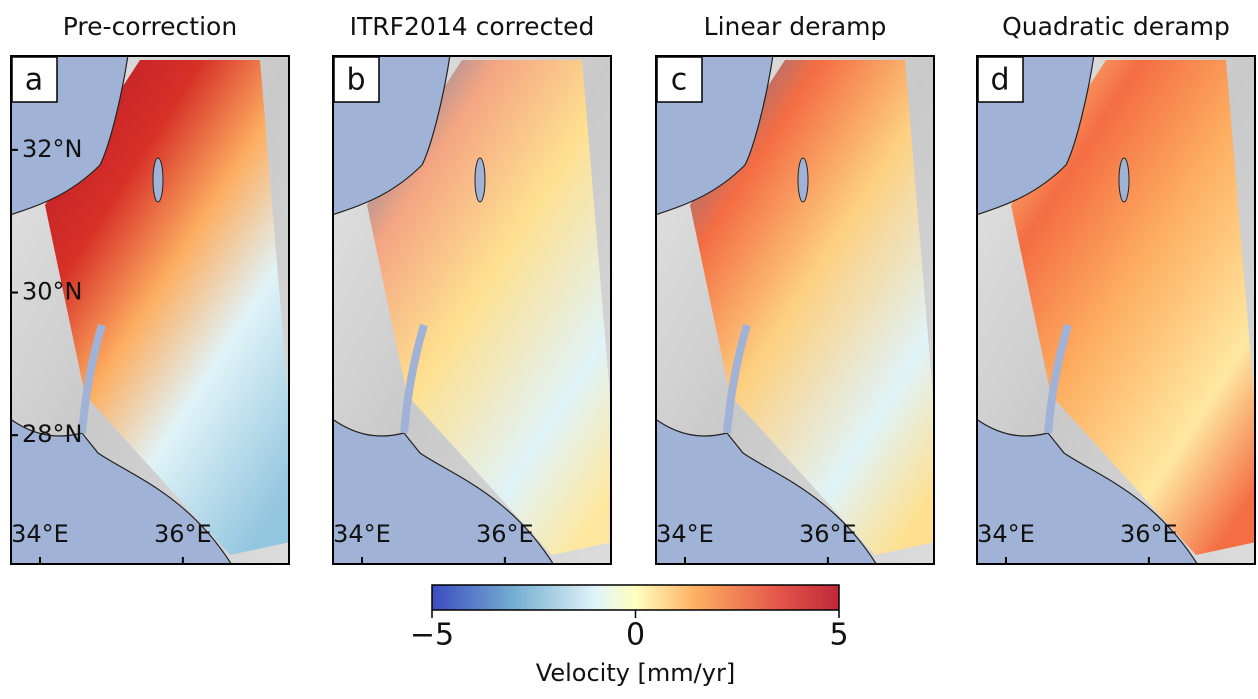 This screenshot has height=699, width=1258. Describe the element at coordinates (635, 597) in the screenshot. I see `colorbar` at that location.